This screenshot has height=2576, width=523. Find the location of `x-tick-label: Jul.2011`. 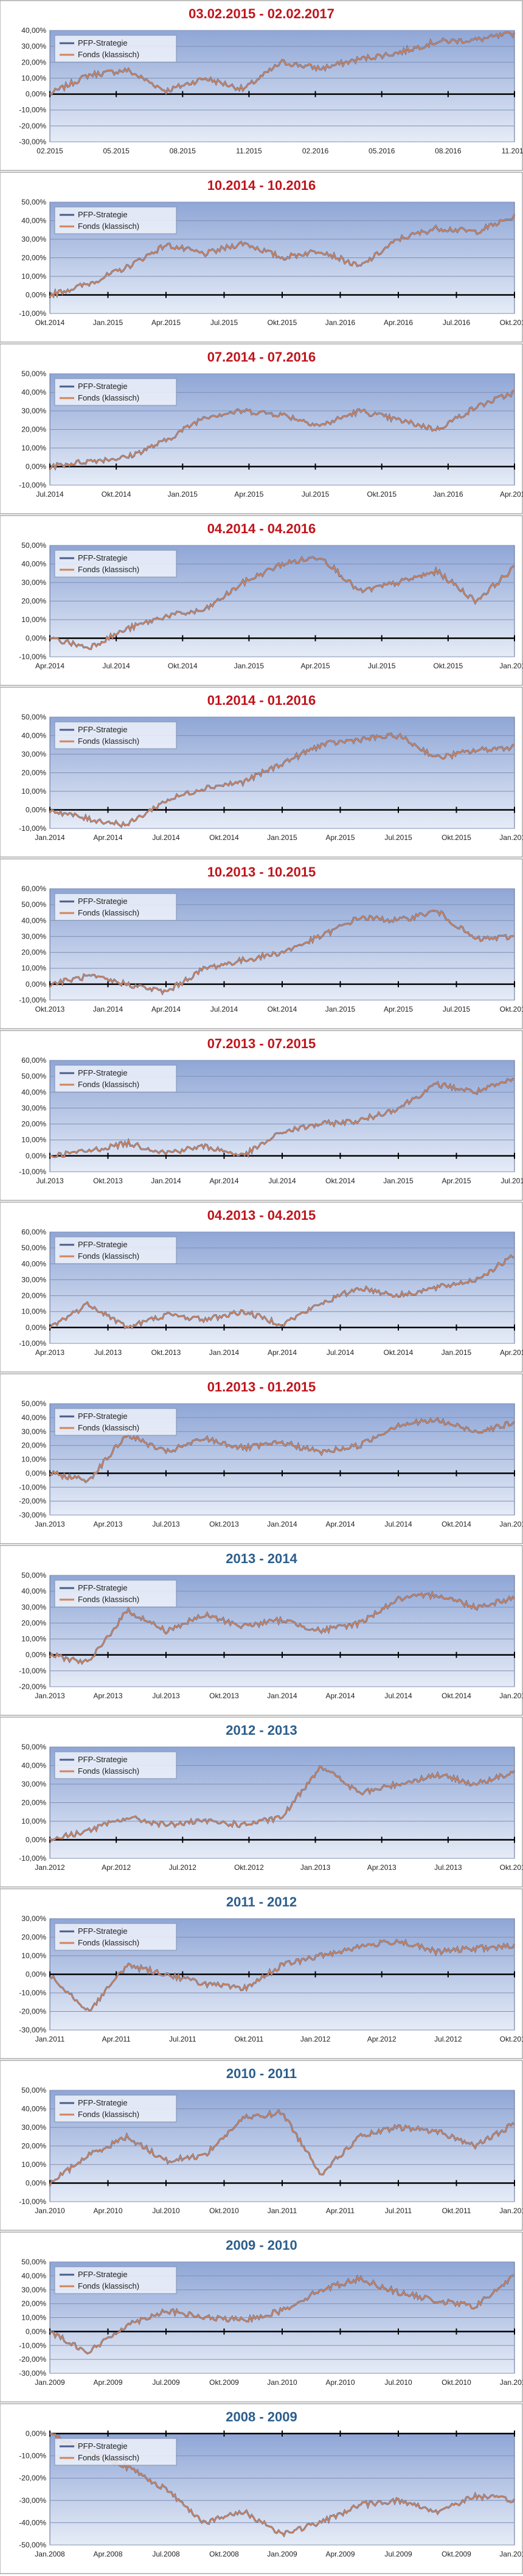

x-tick-label: Jul.2011 is located at coordinates (183, 2039).